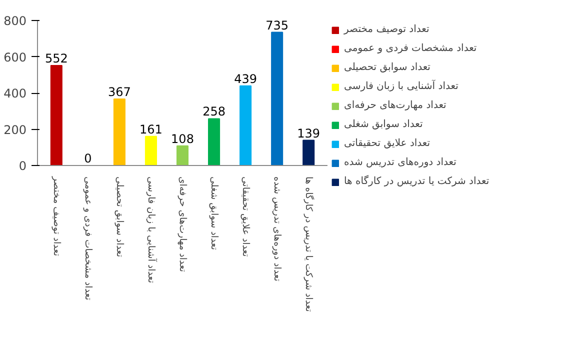  Describe the element at coordinates (387, 67) in the screenshot. I see `legend-label: تعداد سوابق تحصیلی` at that location.